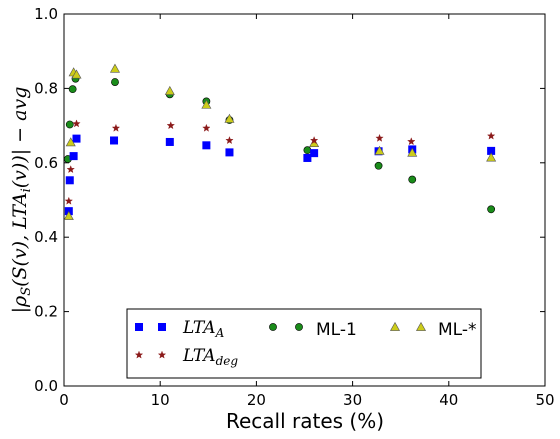 The image size is (560, 439). I want to click on y-tick-label: 0.6, so click(46, 163).